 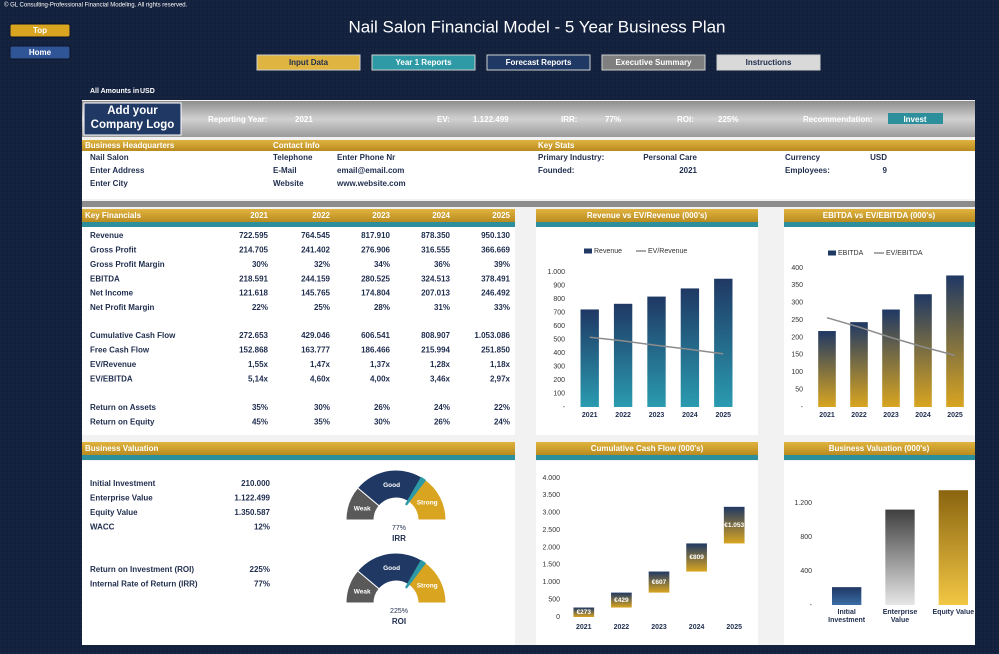 What do you see at coordinates (260, 422) in the screenshot?
I see `table-cell: 45%` at bounding box center [260, 422].